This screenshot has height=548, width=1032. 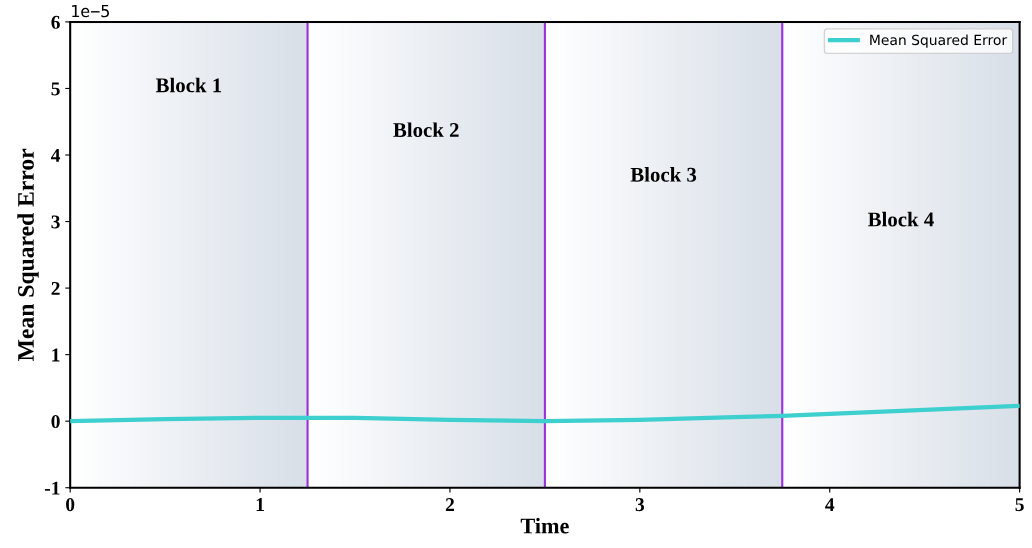 What do you see at coordinates (830, 504) in the screenshot?
I see `x-tick-label: 4` at bounding box center [830, 504].